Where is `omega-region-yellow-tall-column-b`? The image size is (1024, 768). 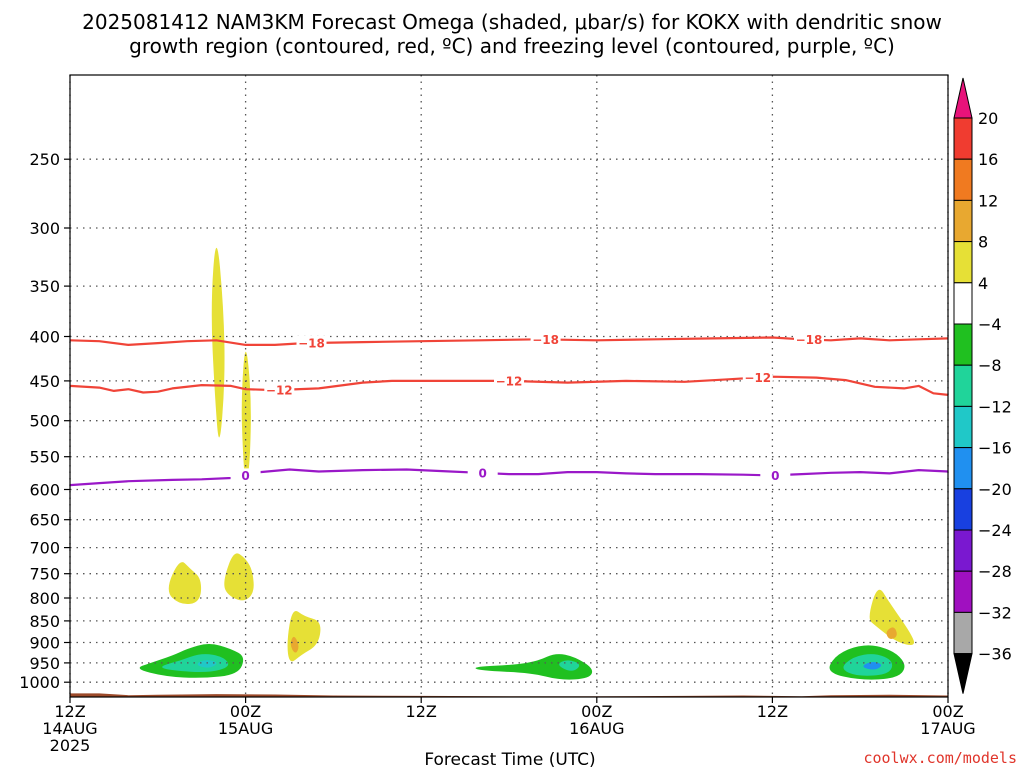
omega-region-yellow-tall-column-b is located at coordinates (246, 416).